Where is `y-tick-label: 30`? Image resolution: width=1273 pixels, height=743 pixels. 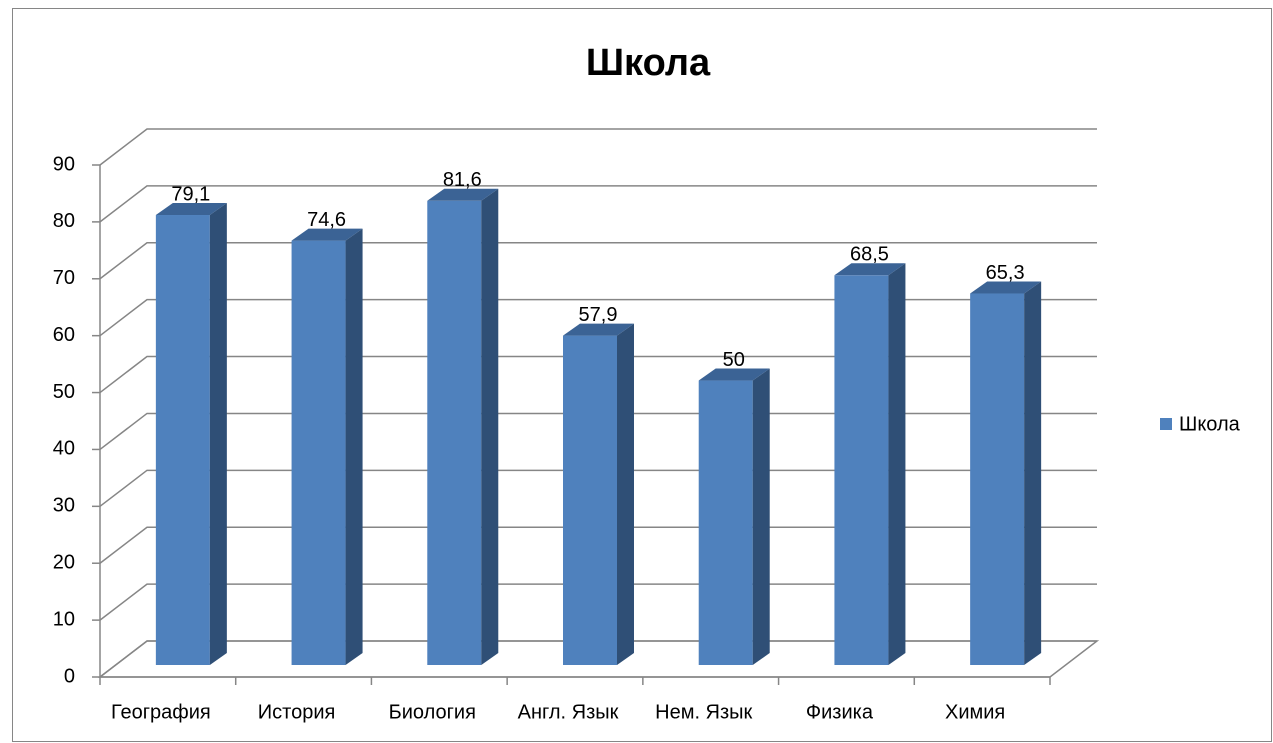
y-tick-label: 30 is located at coordinates (64, 506).